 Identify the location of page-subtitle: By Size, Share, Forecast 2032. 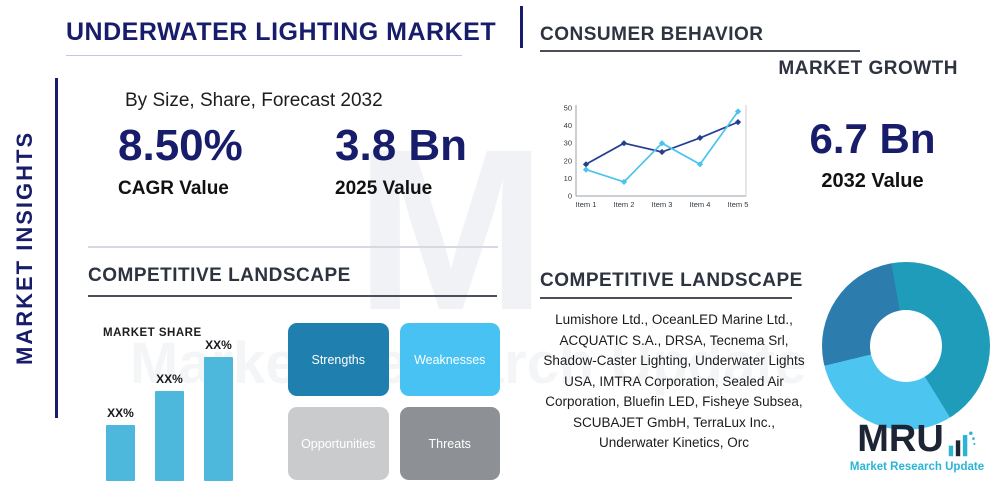
(254, 100).